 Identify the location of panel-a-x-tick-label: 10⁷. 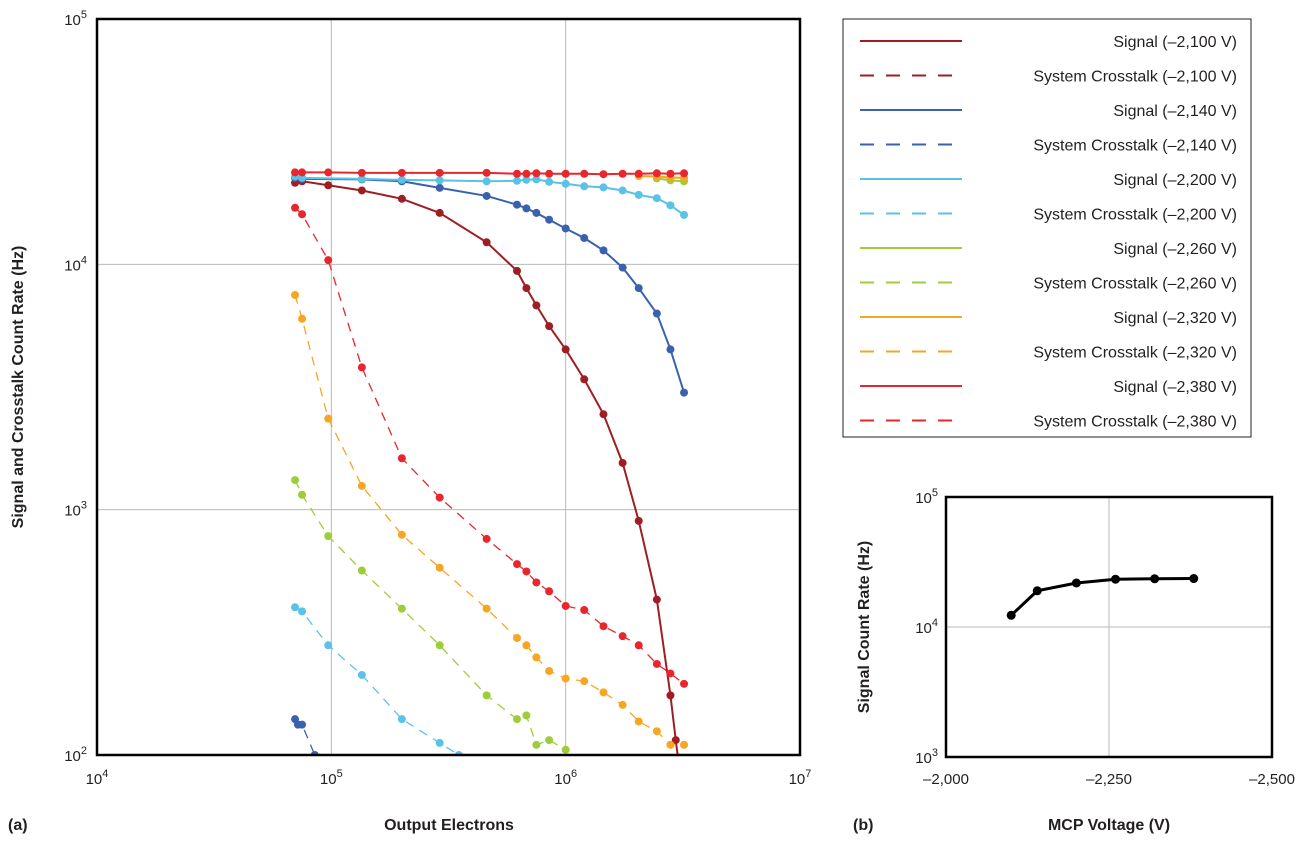
(800, 778).